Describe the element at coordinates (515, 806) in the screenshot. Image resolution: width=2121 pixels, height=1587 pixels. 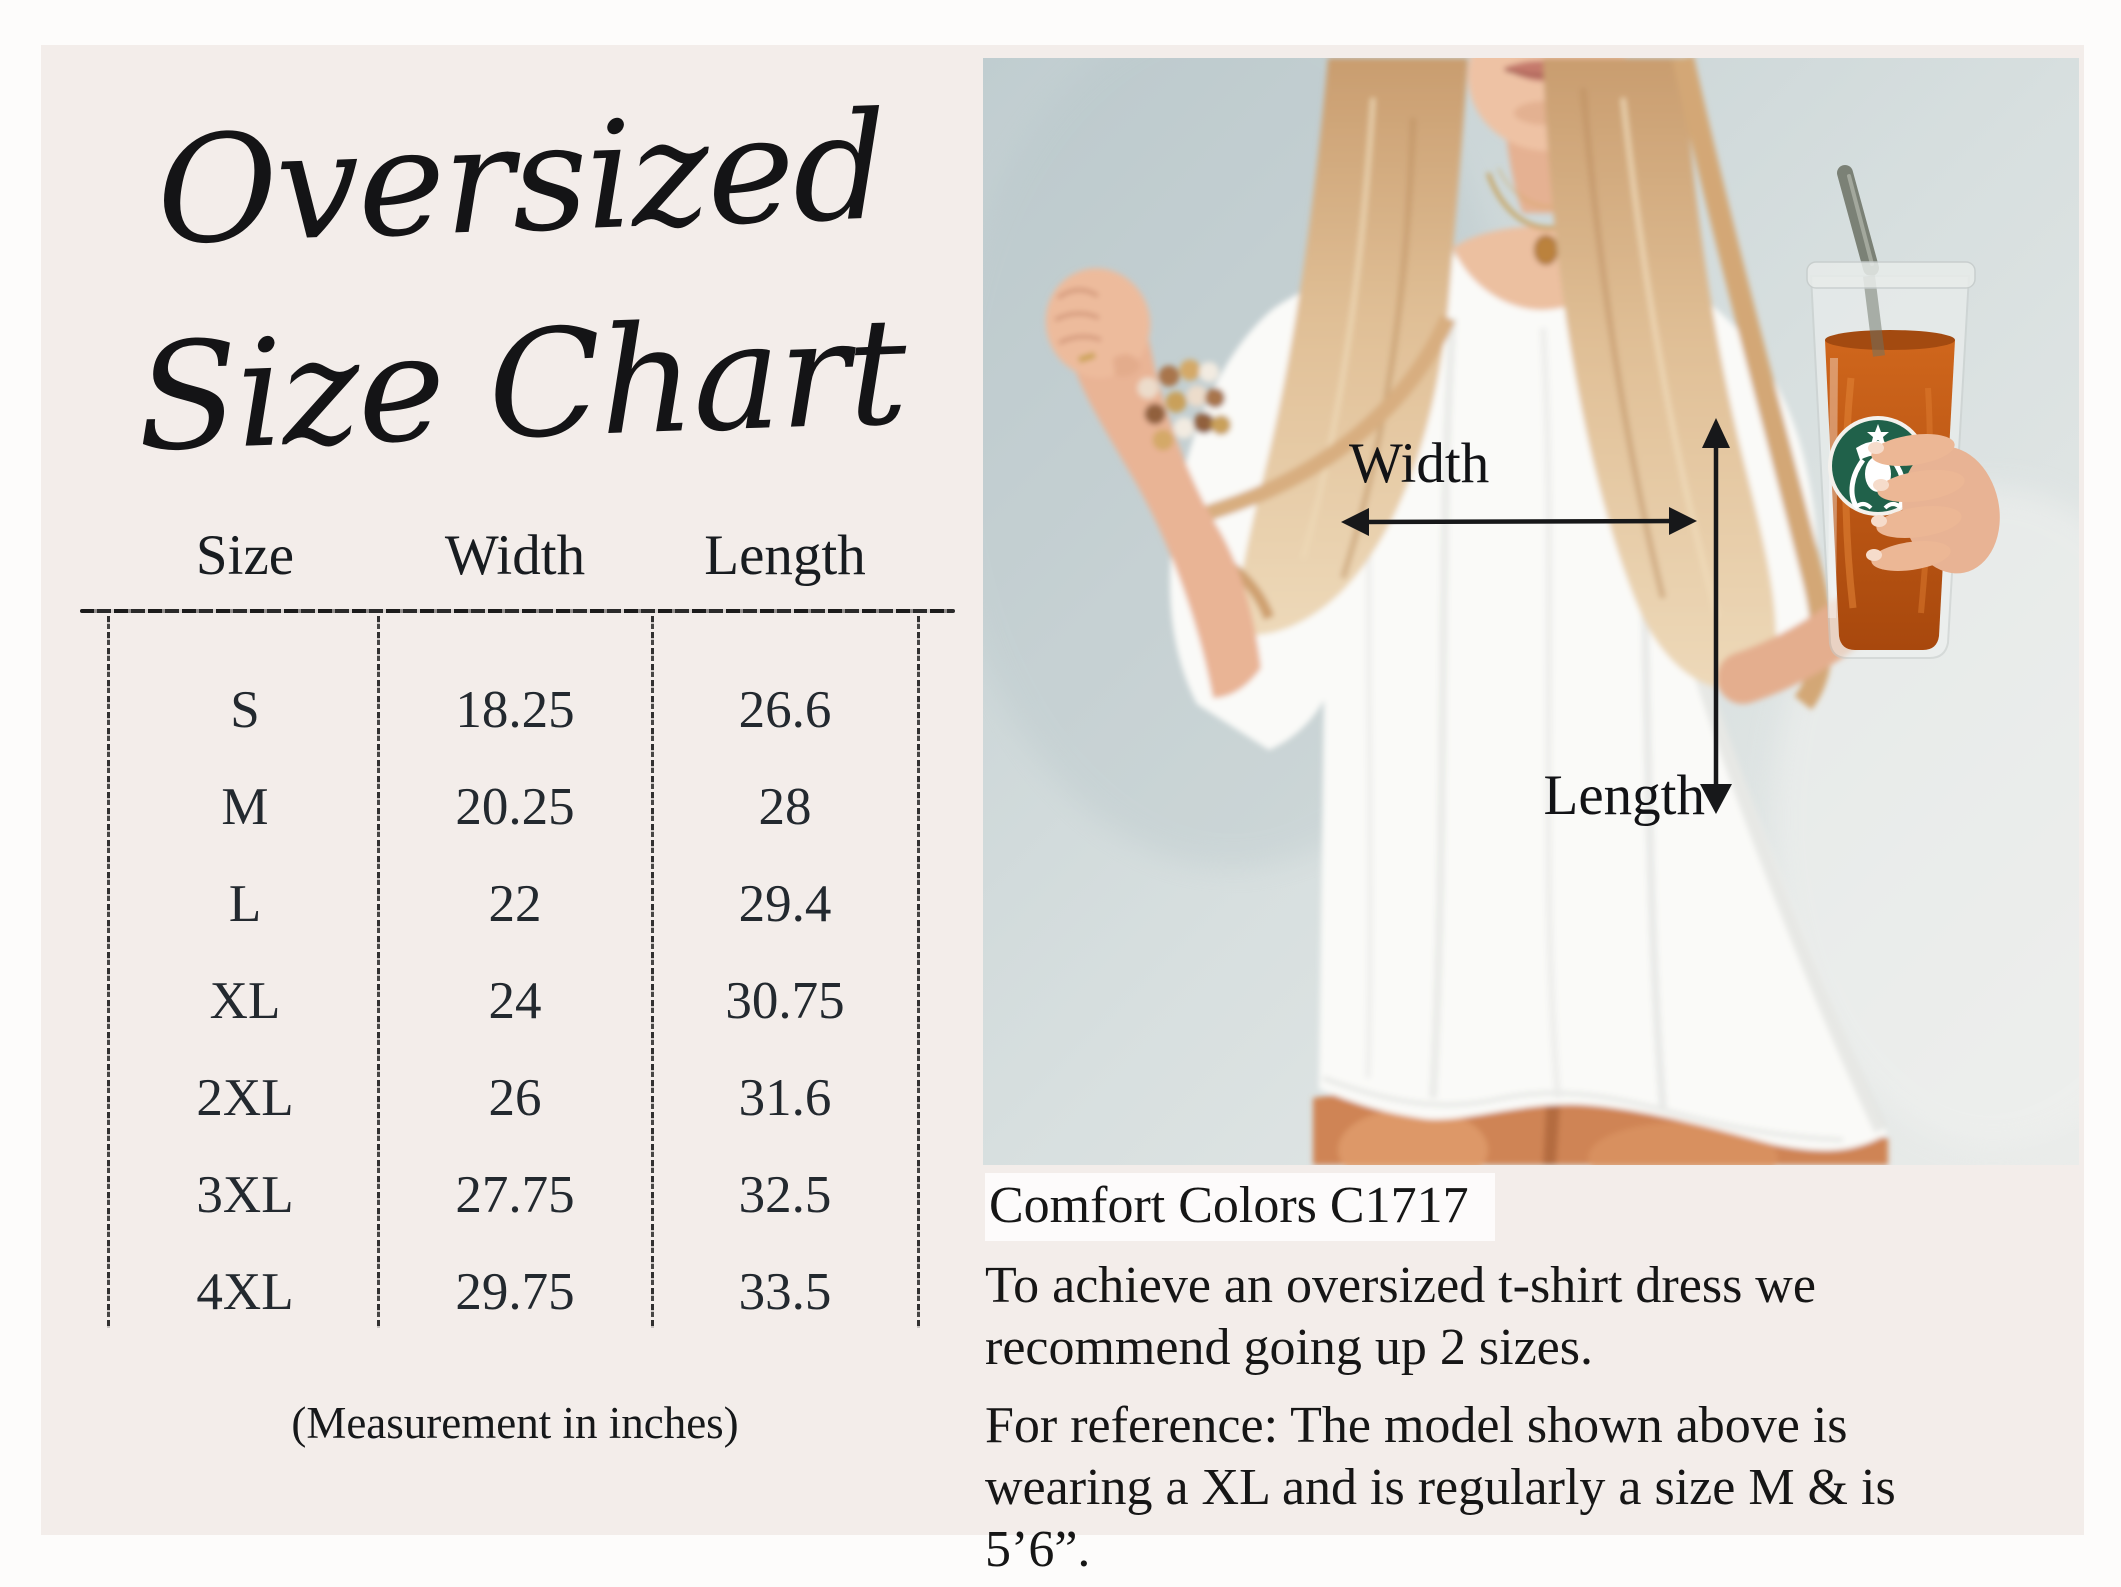
I see `table-cell: 20.25` at that location.